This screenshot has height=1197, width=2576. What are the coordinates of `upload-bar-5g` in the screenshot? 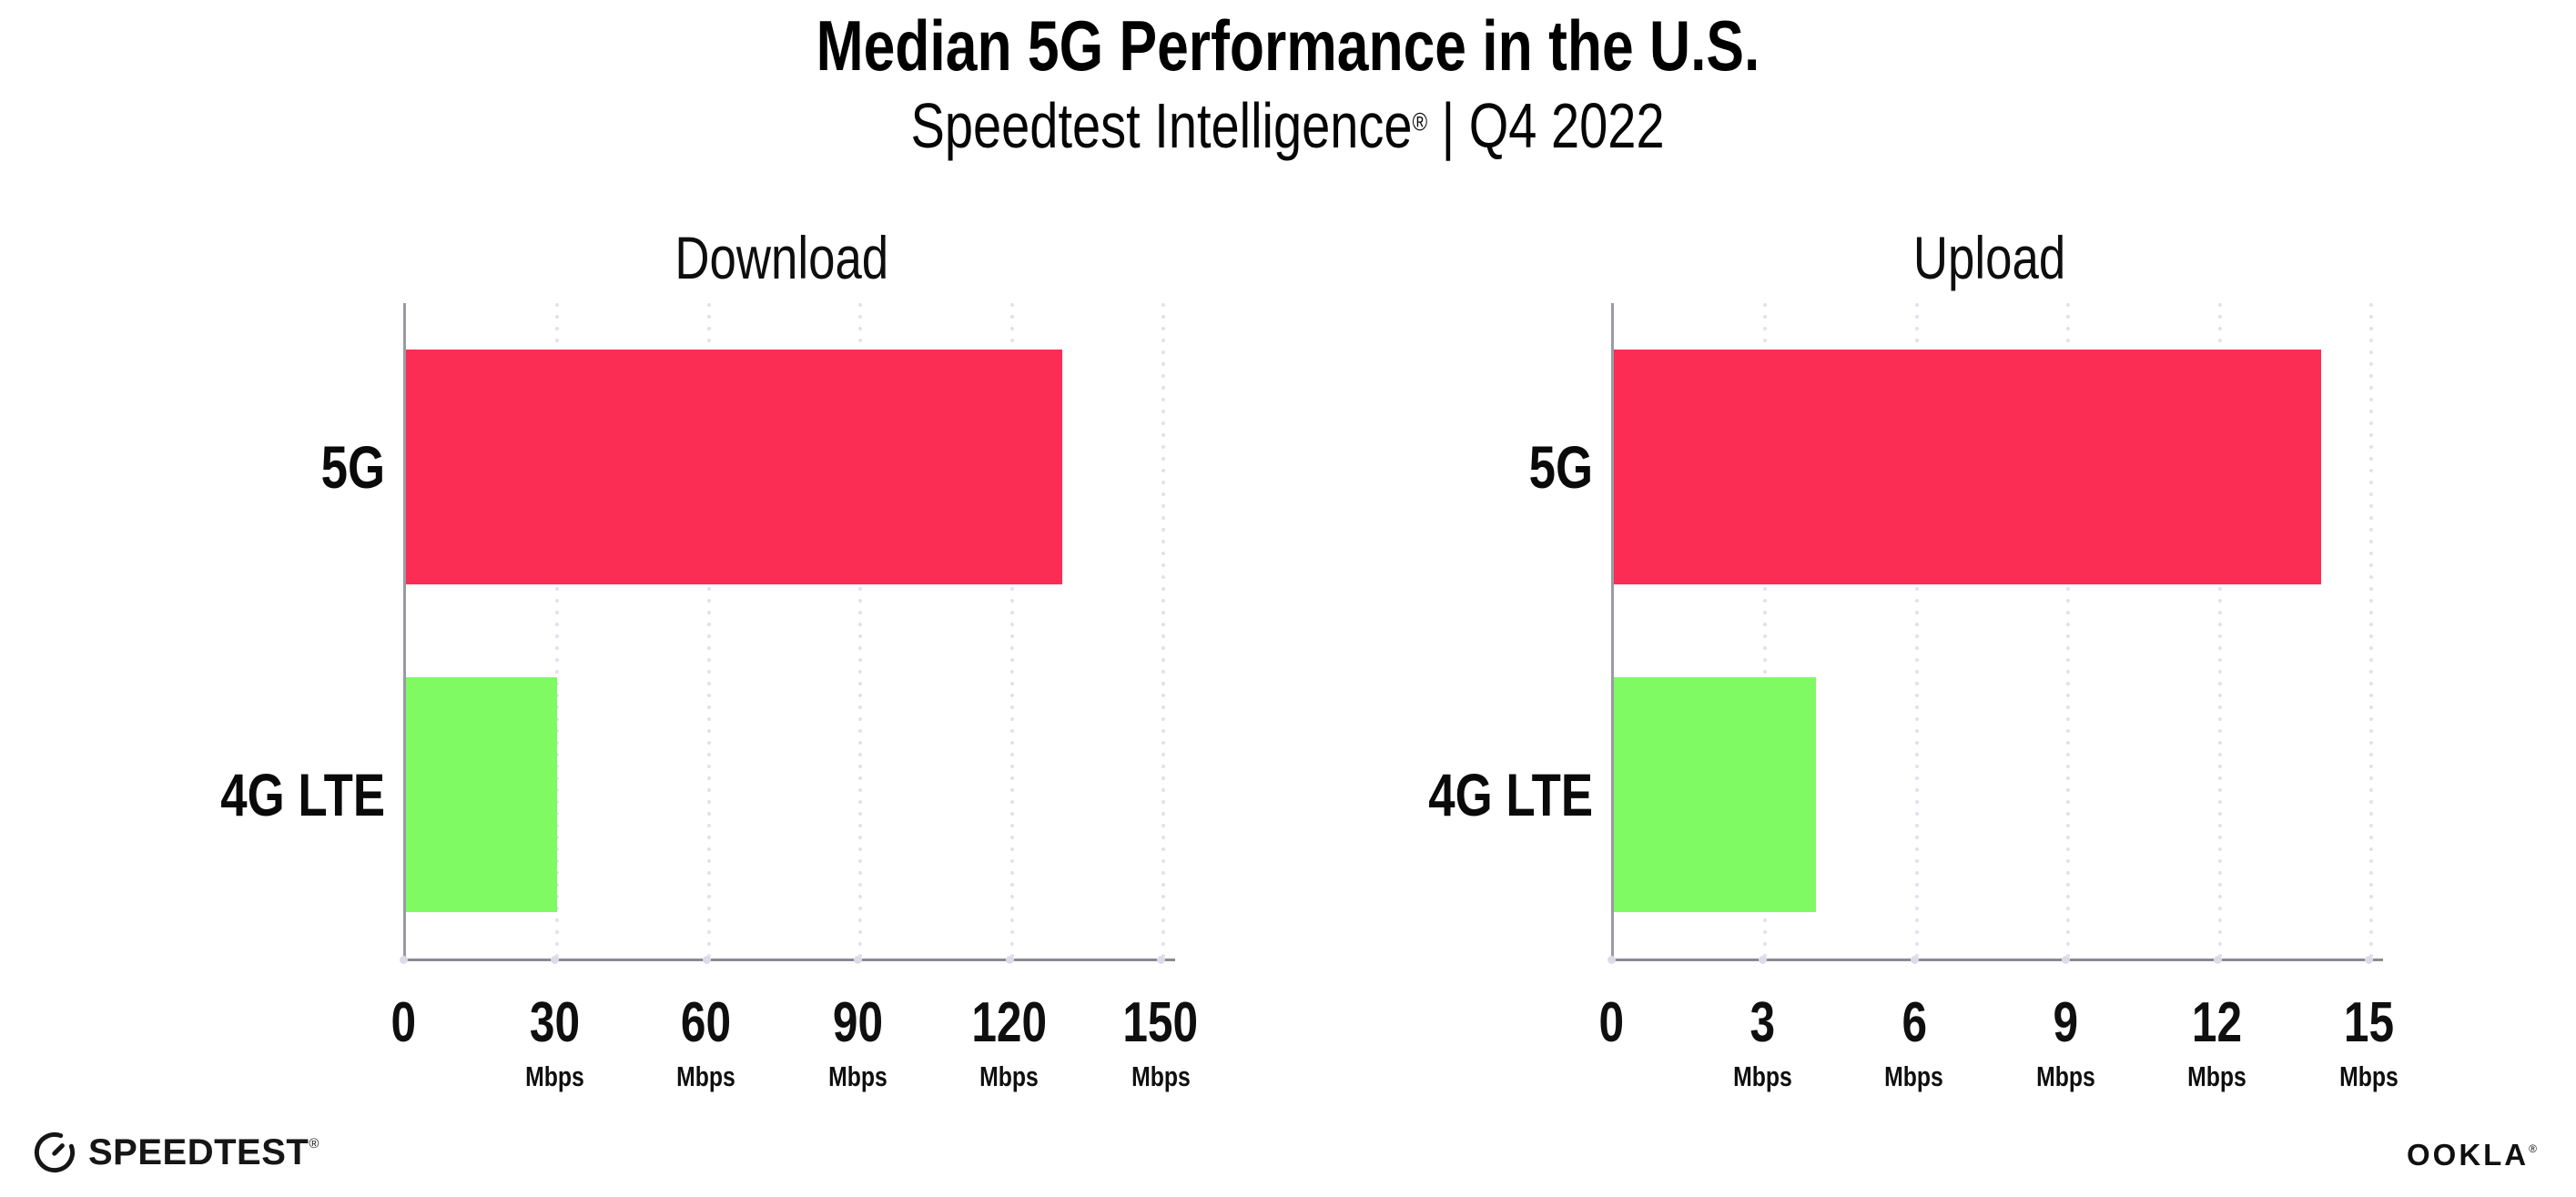 It's located at (1967, 467).